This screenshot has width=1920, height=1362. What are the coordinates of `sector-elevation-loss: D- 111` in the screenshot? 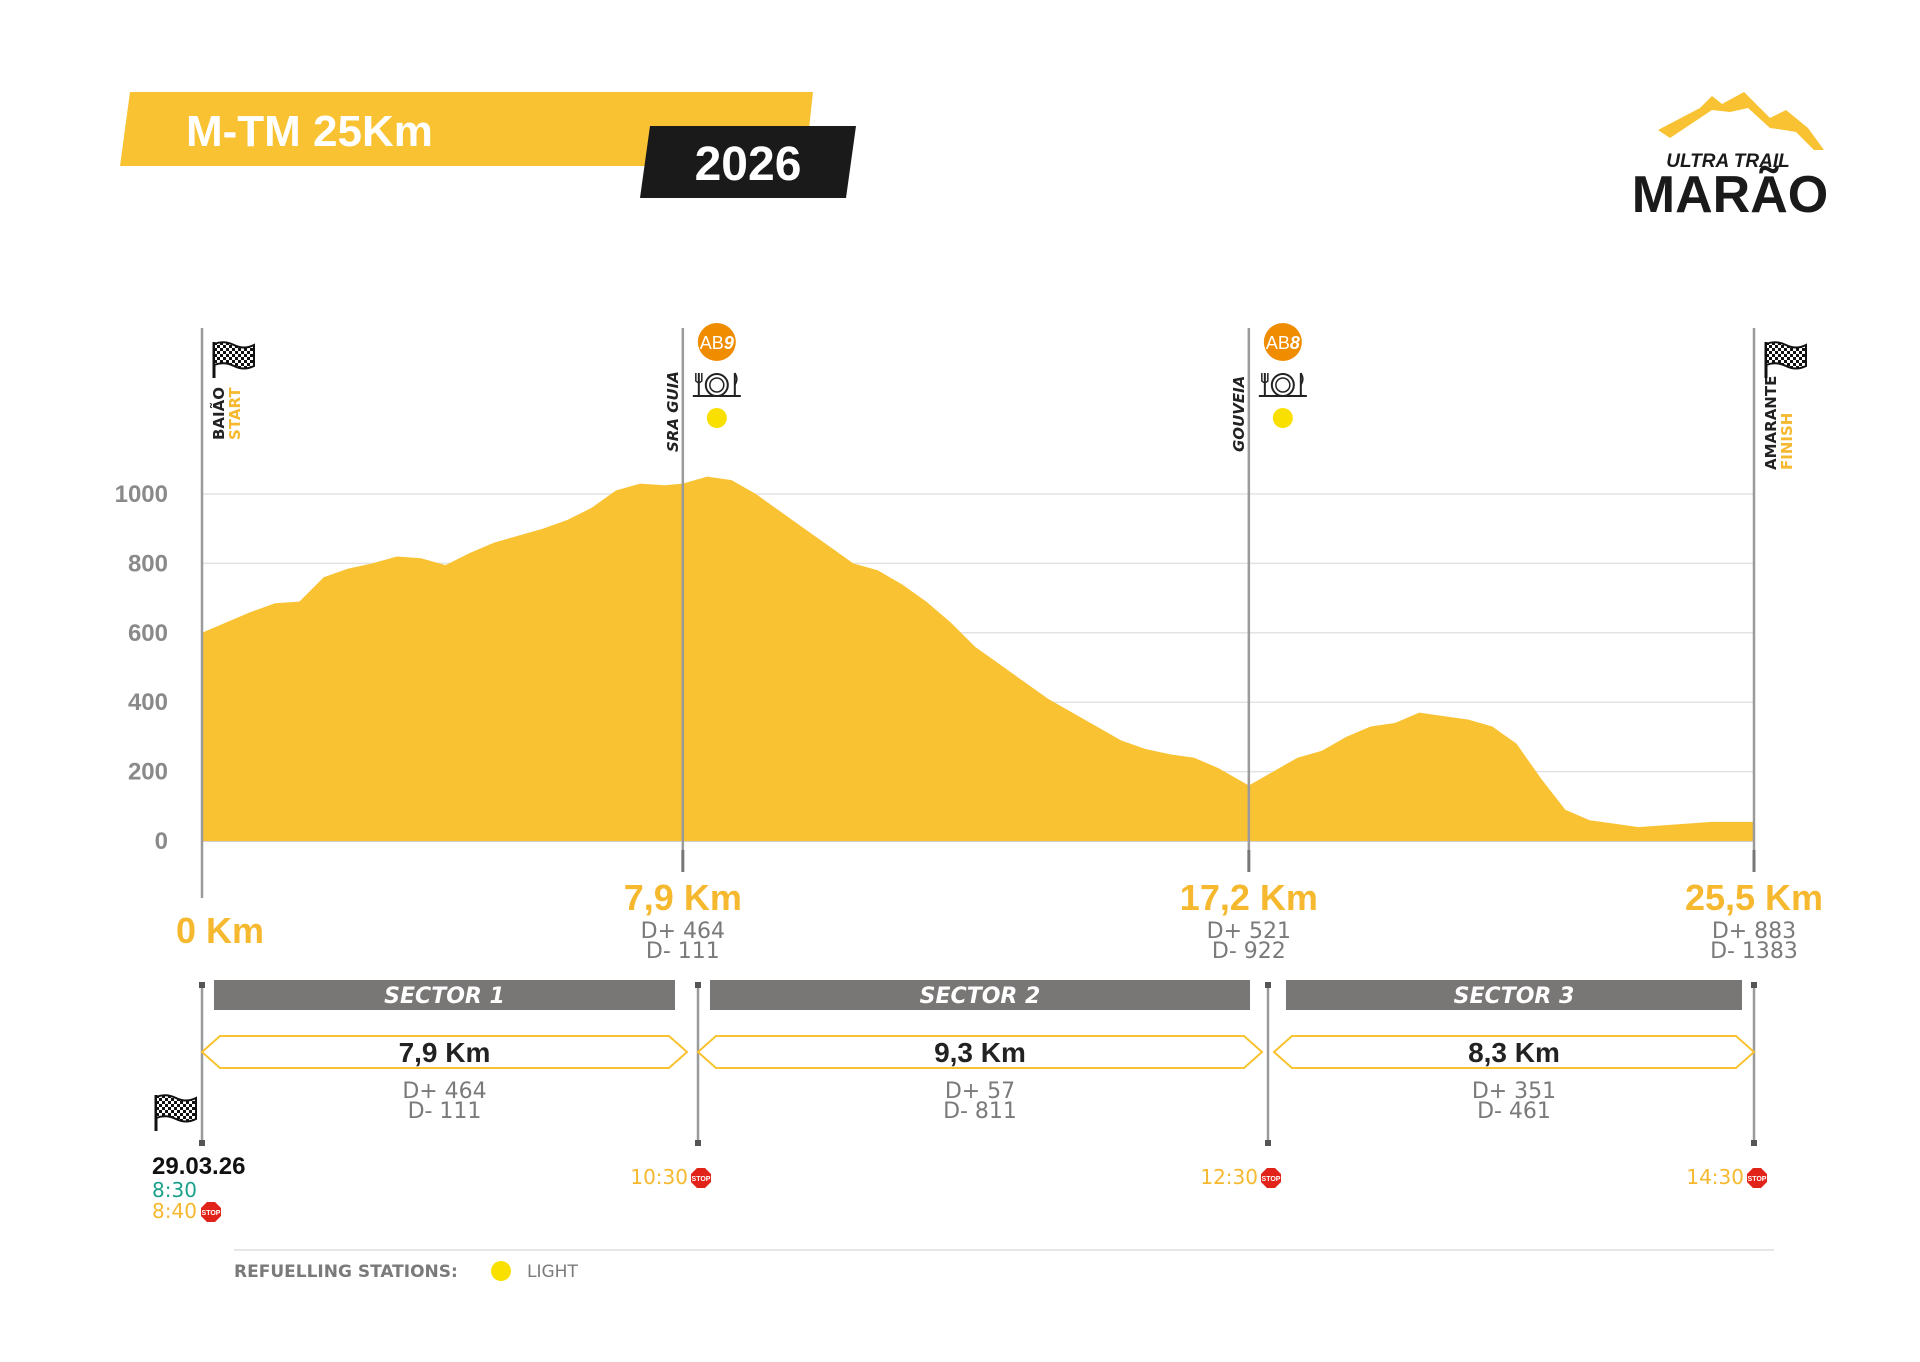 It's located at (445, 1111).